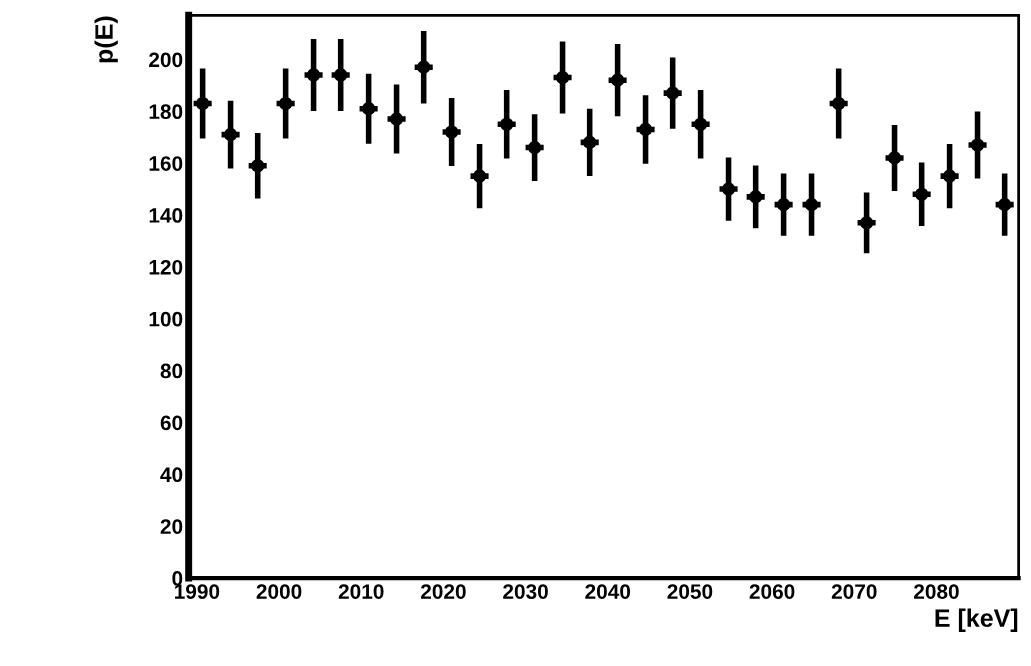  Describe the element at coordinates (166, 112) in the screenshot. I see `y-tick-label: 180` at that location.